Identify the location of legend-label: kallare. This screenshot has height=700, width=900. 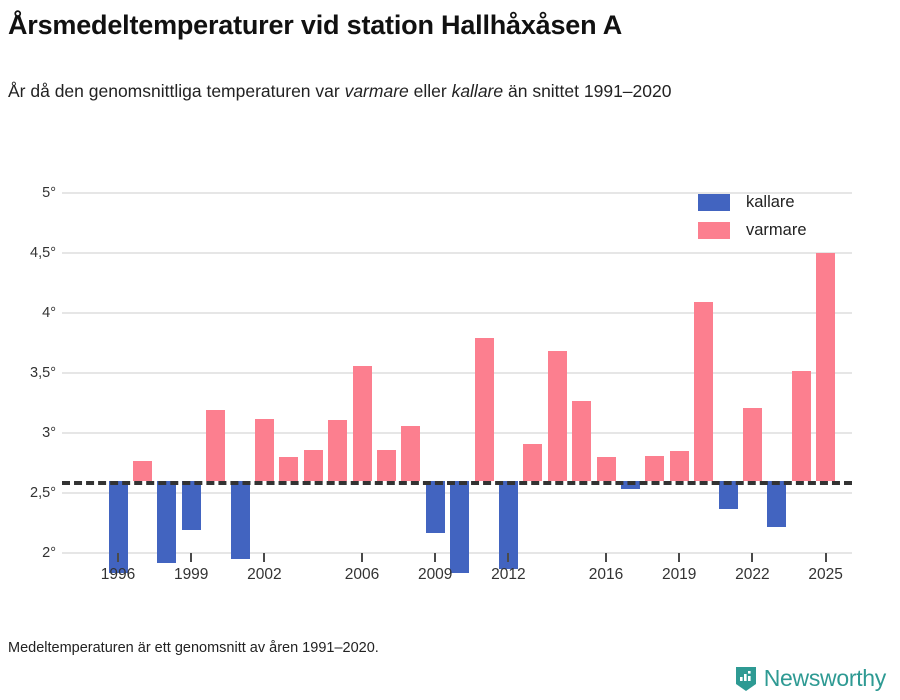
(770, 201).